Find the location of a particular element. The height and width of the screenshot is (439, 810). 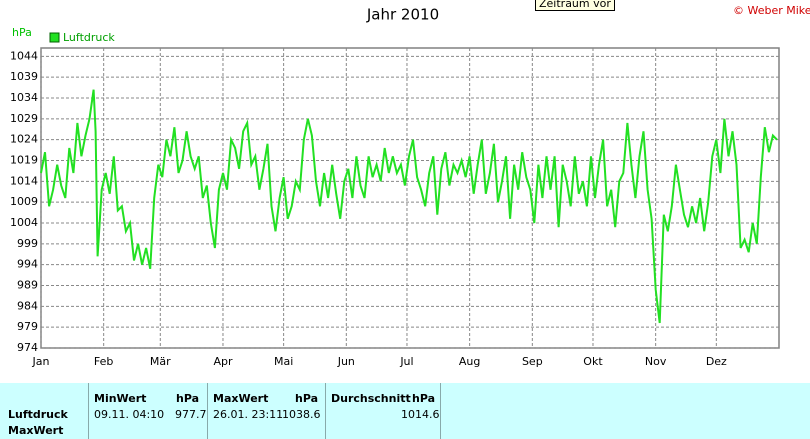

y-tick-label: 1039 is located at coordinates (24, 76).